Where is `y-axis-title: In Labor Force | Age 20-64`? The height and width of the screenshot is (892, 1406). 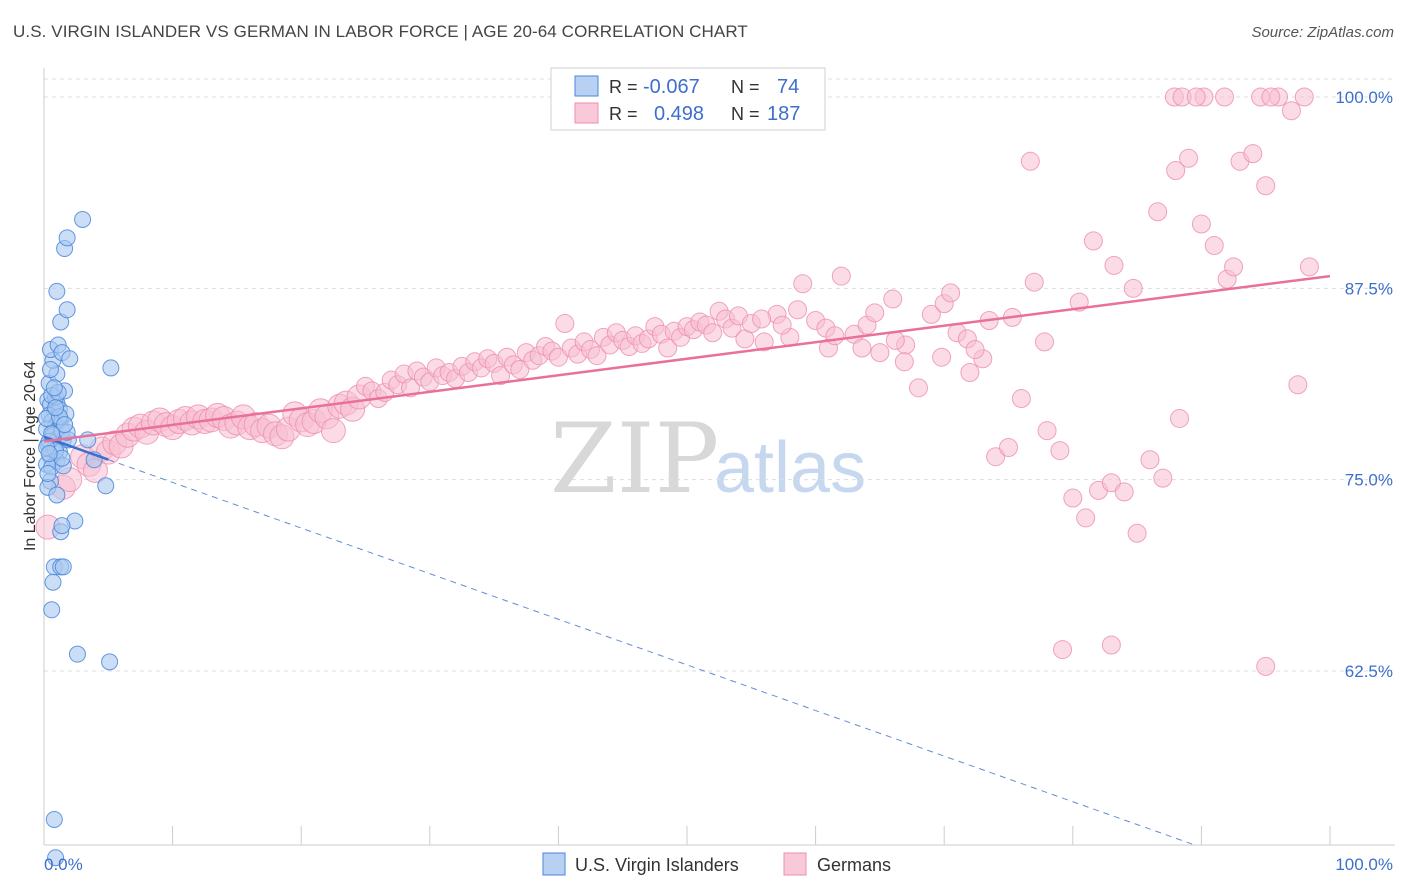 y-axis-title: In Labor Force | Age 20-64 is located at coordinates (30, 456).